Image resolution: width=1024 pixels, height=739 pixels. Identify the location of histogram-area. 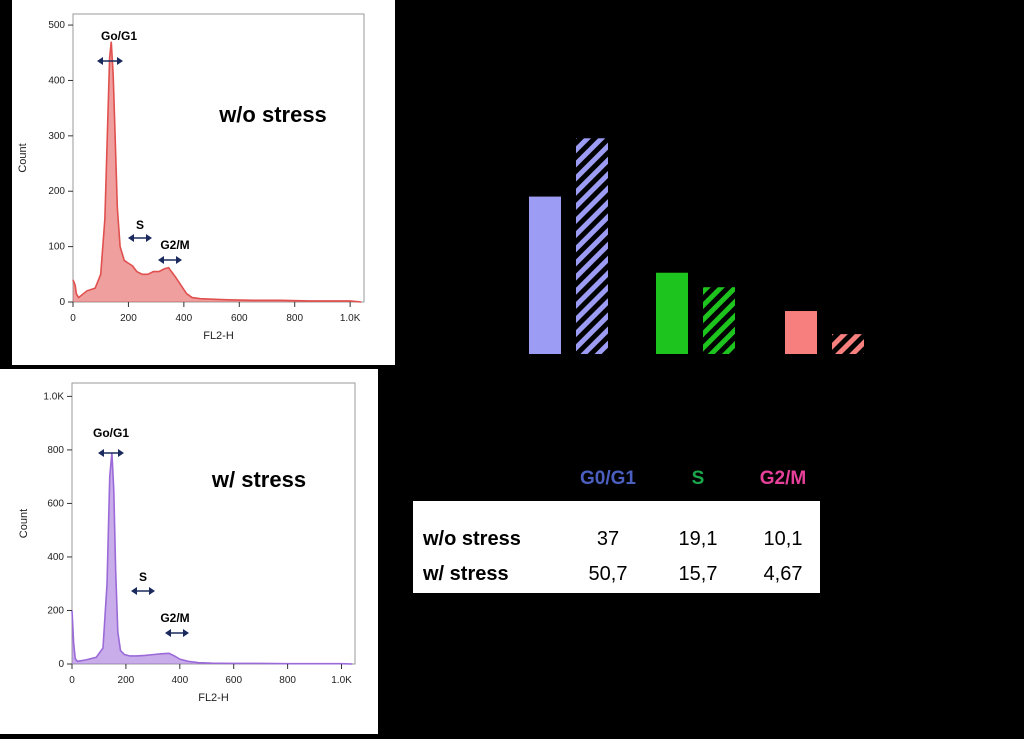
(217, 171).